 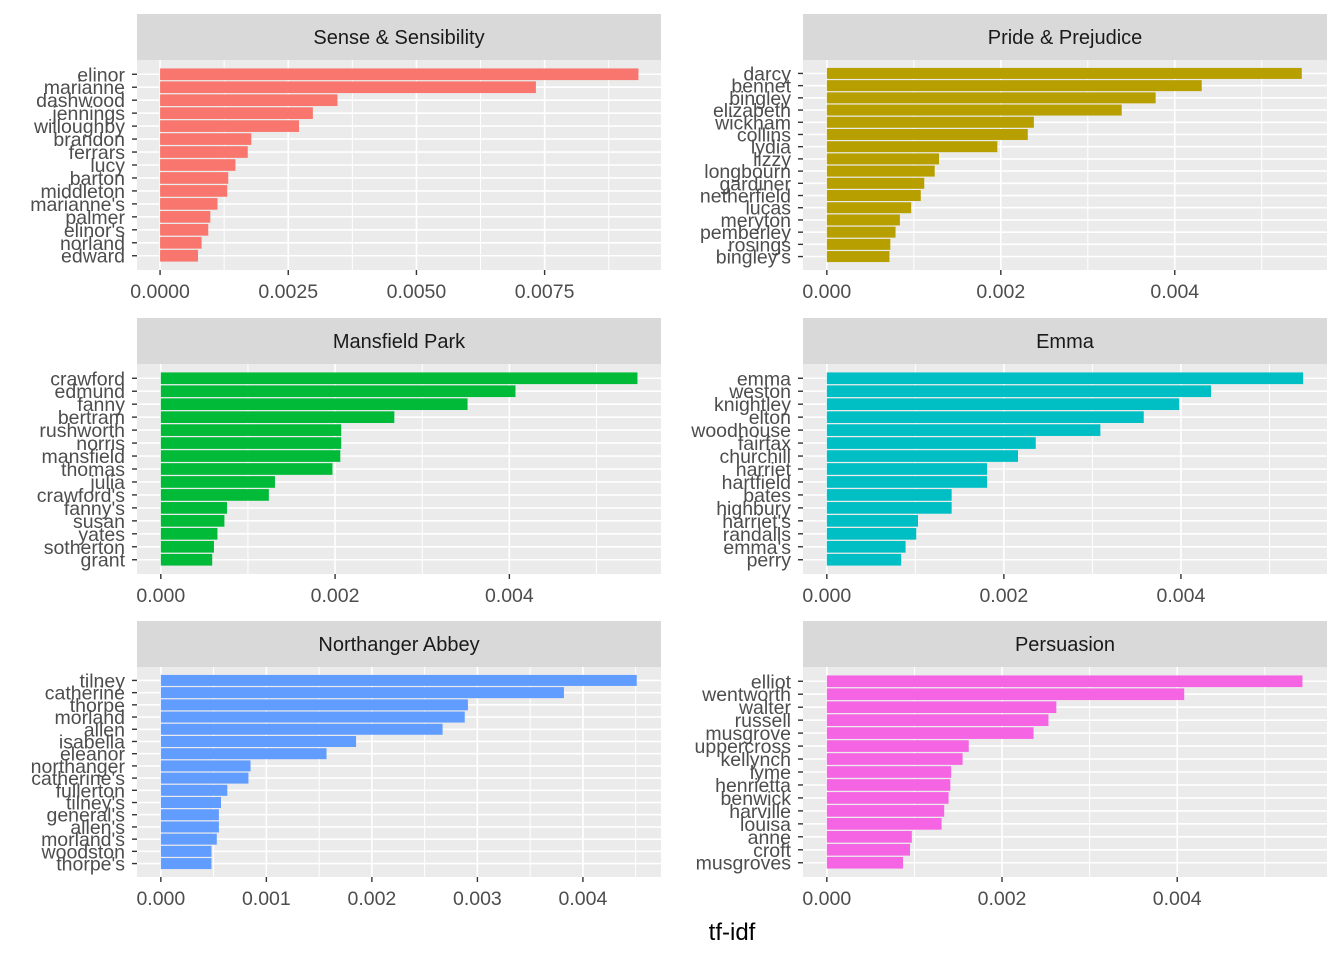 What do you see at coordinates (95, 218) in the screenshot?
I see `y-tick-label: palmer` at bounding box center [95, 218].